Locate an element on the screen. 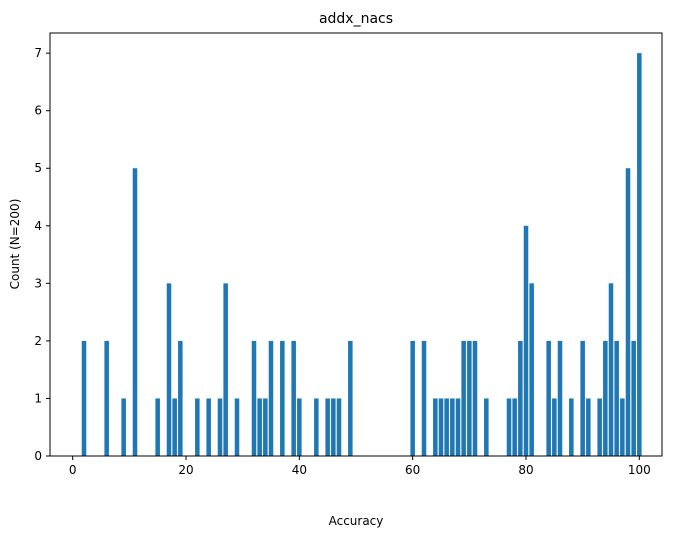 The width and height of the screenshot is (678, 536). x-tick-label: 100 is located at coordinates (639, 470).